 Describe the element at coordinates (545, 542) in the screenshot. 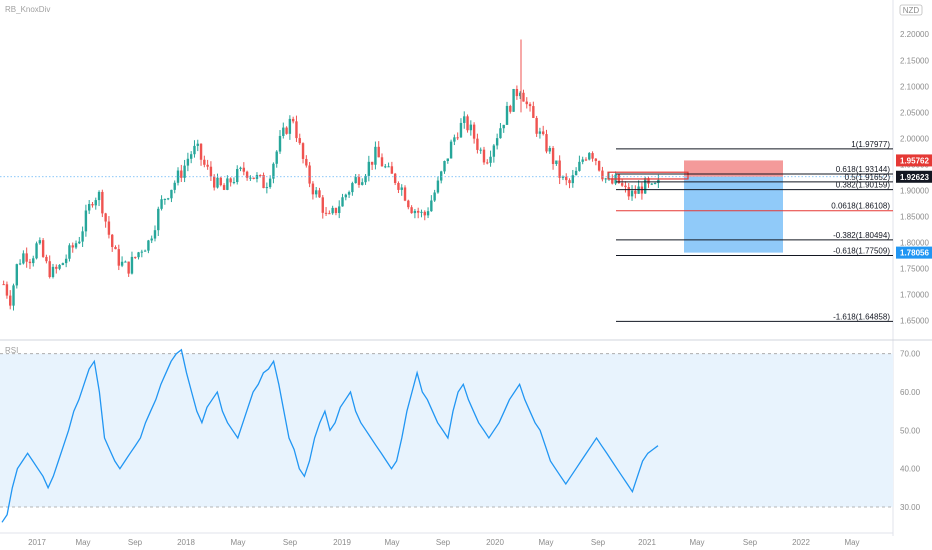

I see `x-tick-label: May` at that location.